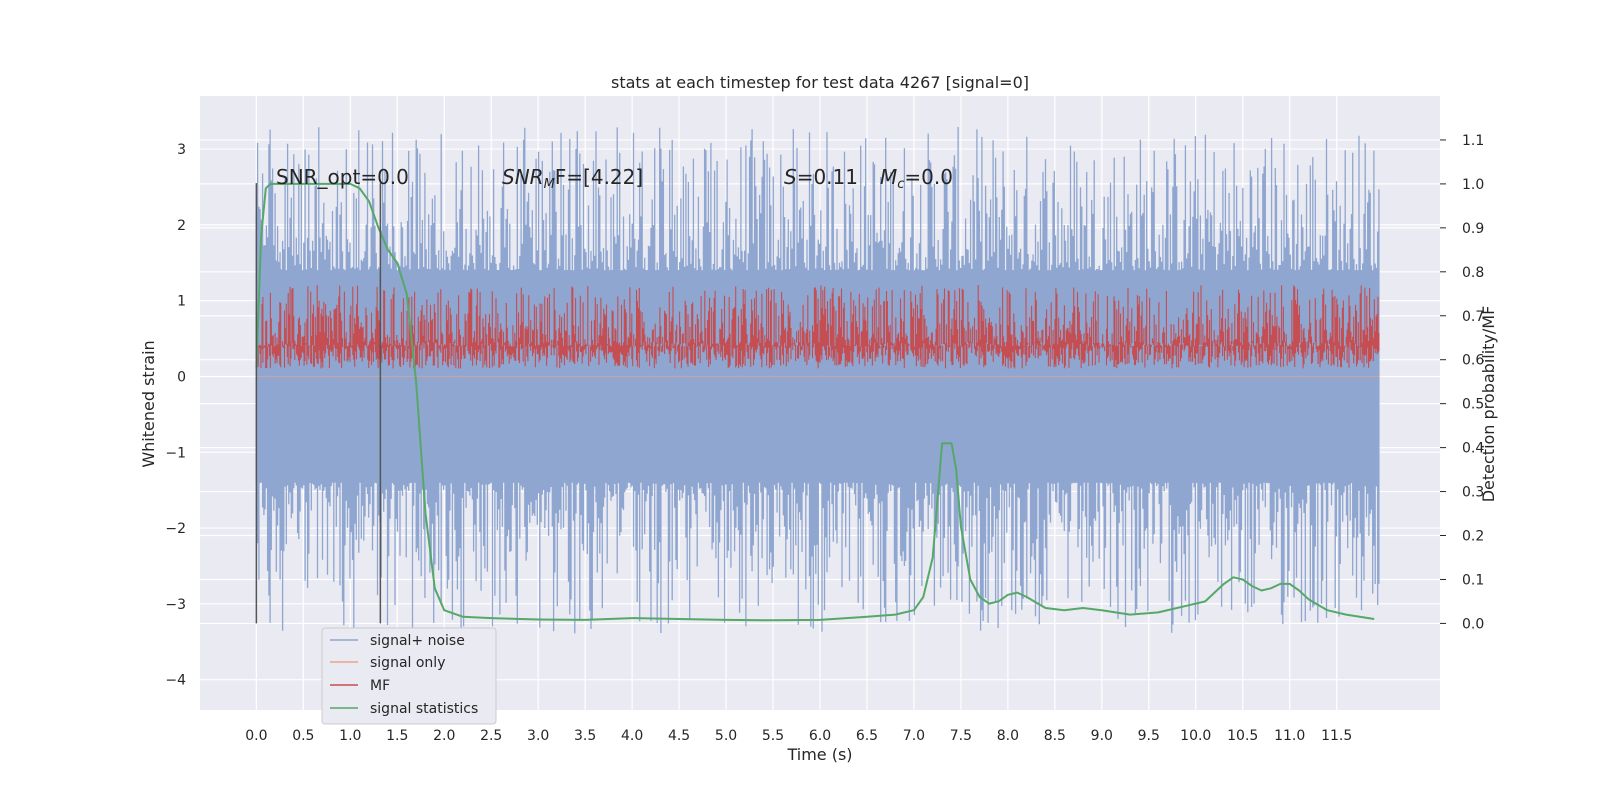 Image resolution: width=1600 pixels, height=800 pixels. What do you see at coordinates (417, 641) in the screenshot?
I see `legend-label-signal-noise: signal+ noise` at bounding box center [417, 641].